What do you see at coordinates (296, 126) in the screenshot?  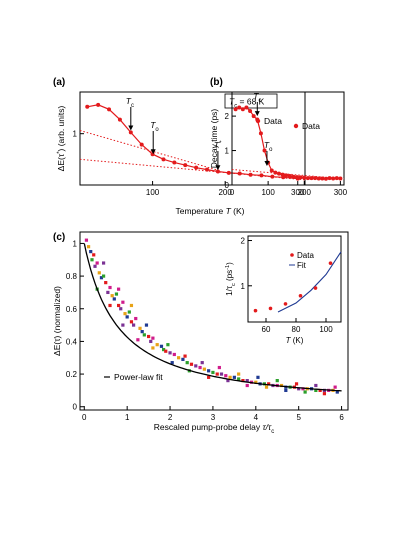 I see `panel-b-legend-marker` at bounding box center [296, 126].